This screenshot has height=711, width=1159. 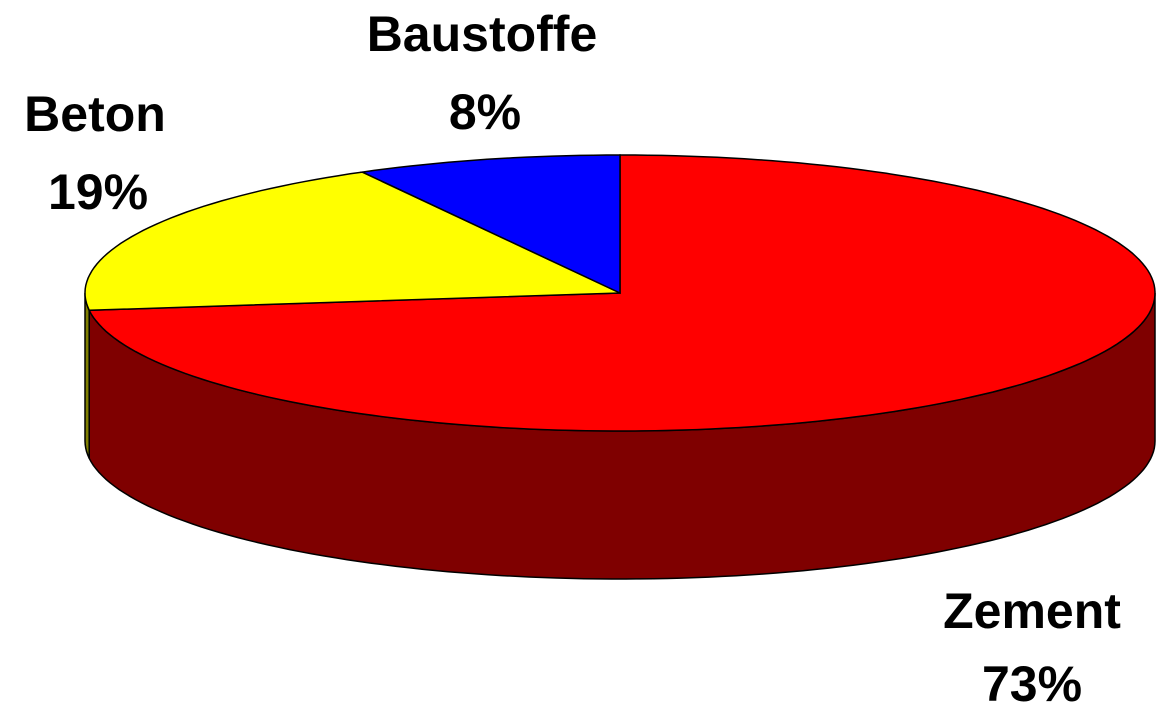 What do you see at coordinates (1032, 611) in the screenshot?
I see `slice-label: Zement` at bounding box center [1032, 611].